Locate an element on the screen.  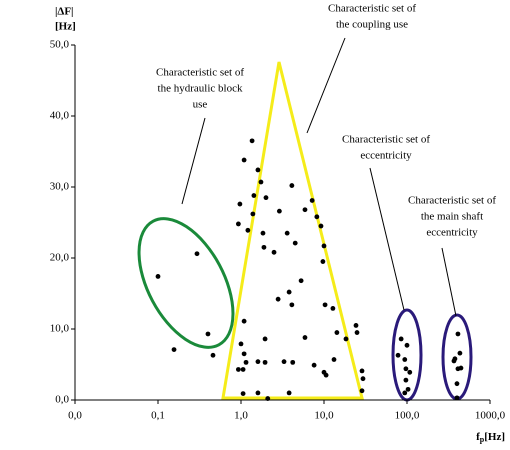
annotation: the main shaft is located at coordinates (452, 217).